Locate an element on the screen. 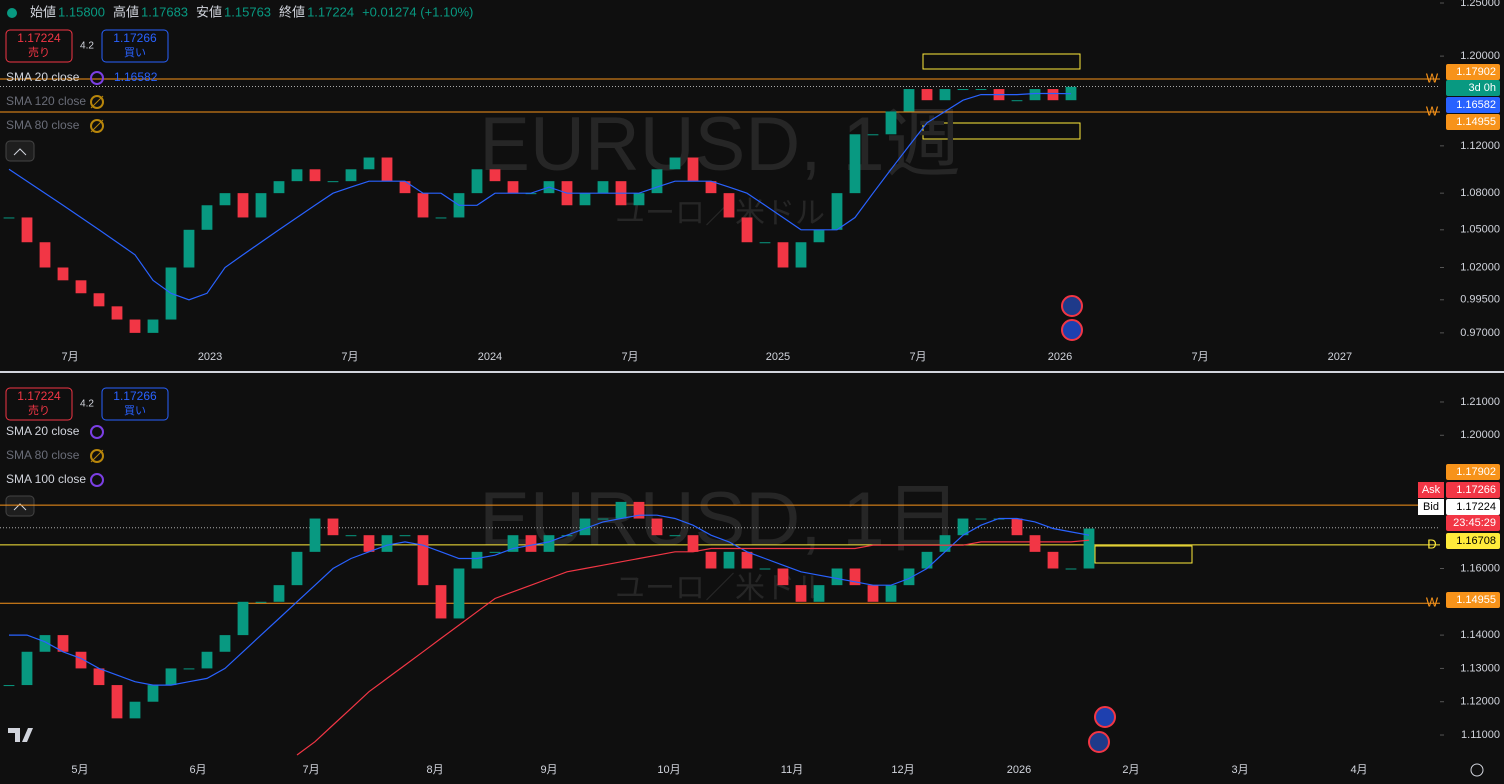 This screenshot has height=784, width=1504. watermark-title: EURUSD, 1週 is located at coordinates (719, 144).